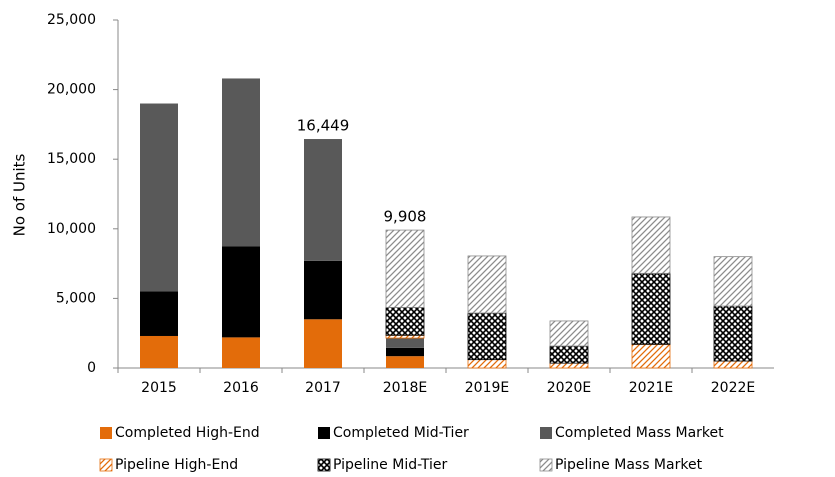  Describe the element at coordinates (629, 465) in the screenshot. I see `legend-label: Pipeline Mass Market` at that location.